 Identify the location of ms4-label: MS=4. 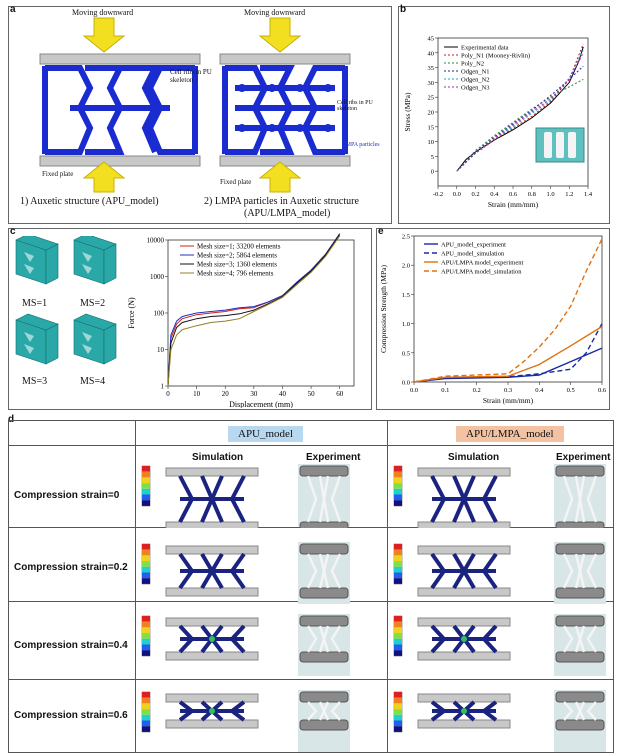
(93, 381).